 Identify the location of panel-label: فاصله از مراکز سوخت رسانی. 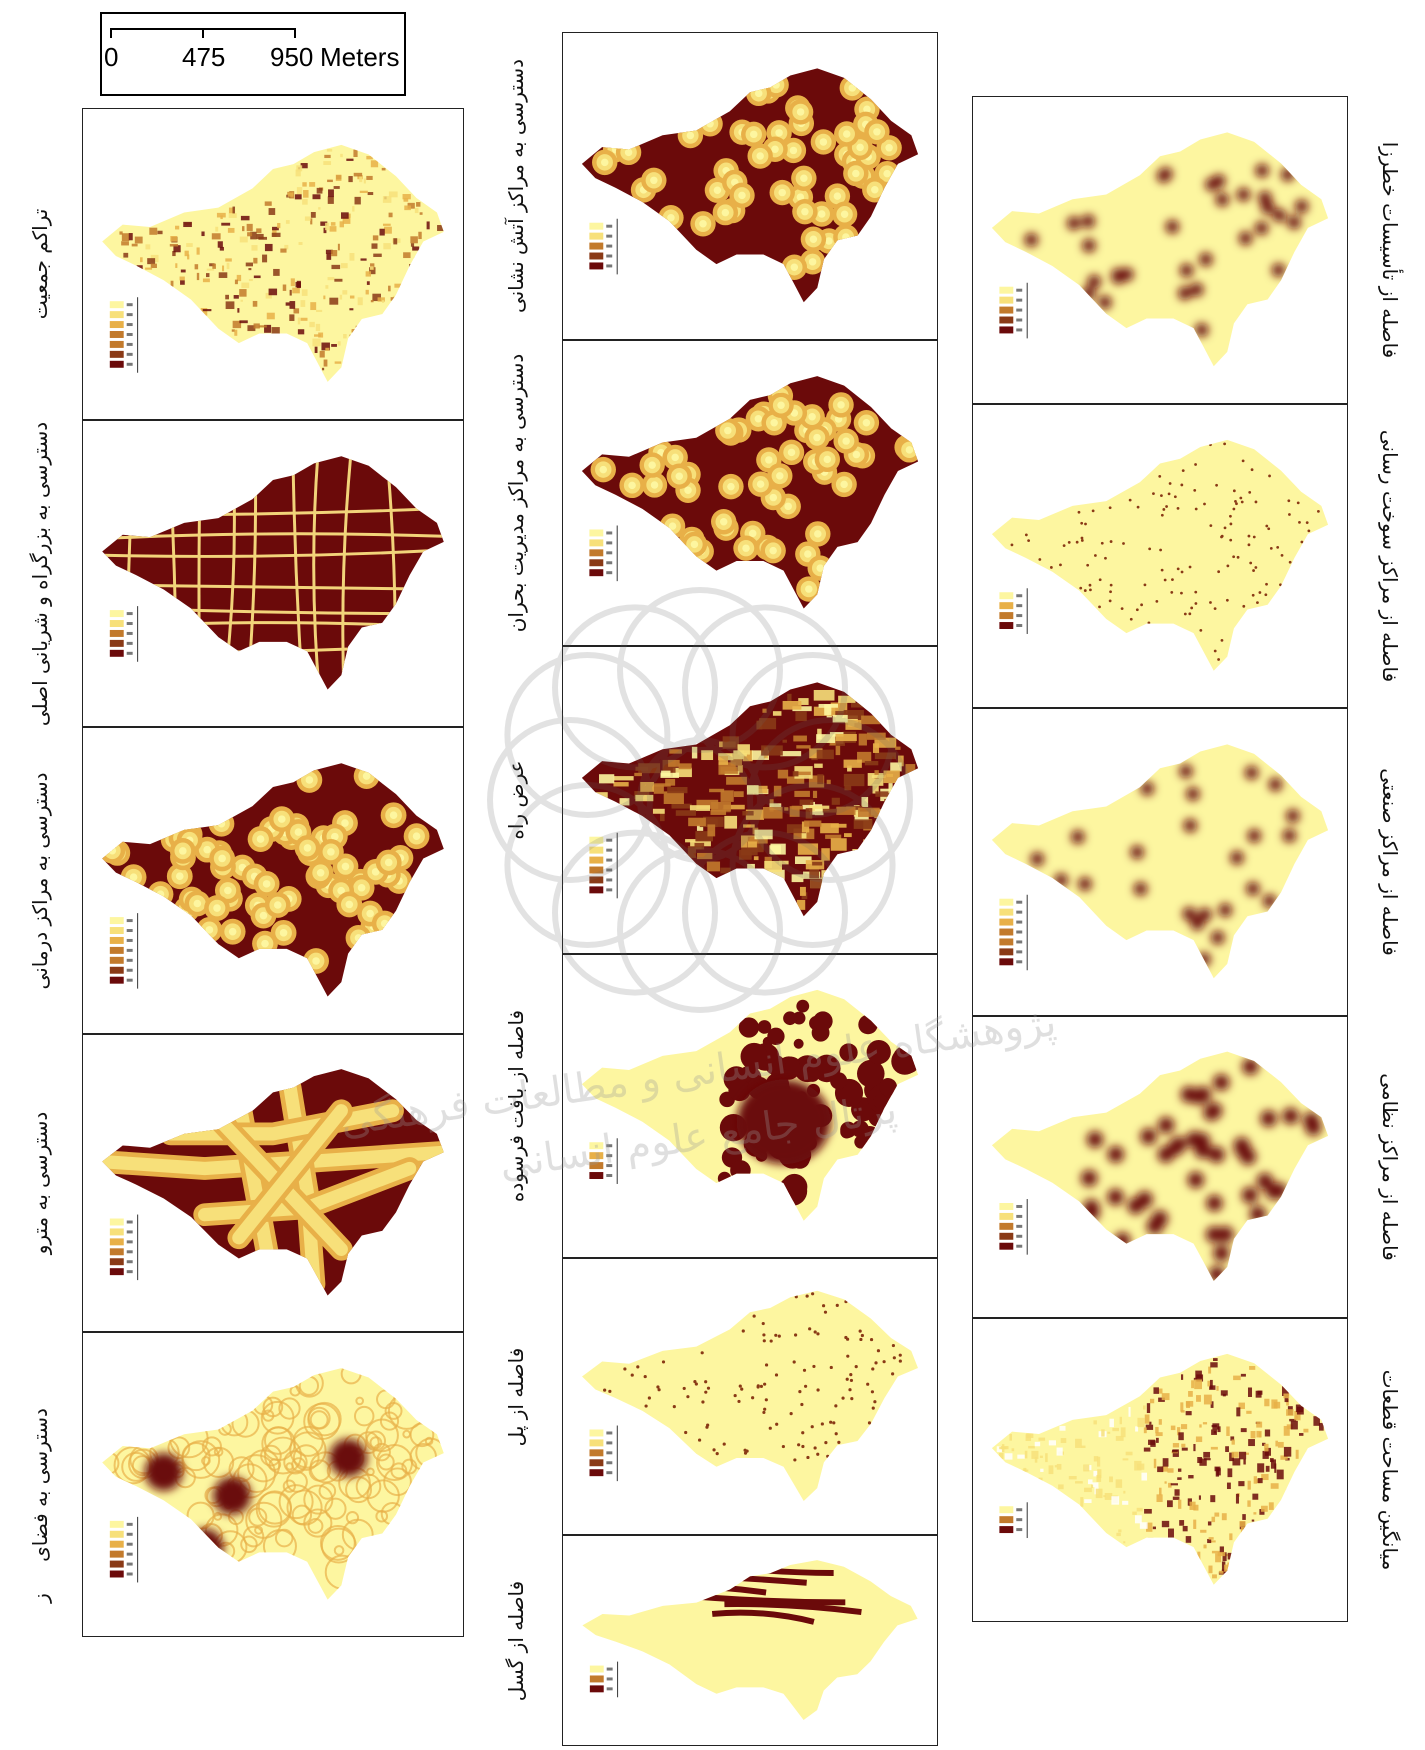
(1390, 556).